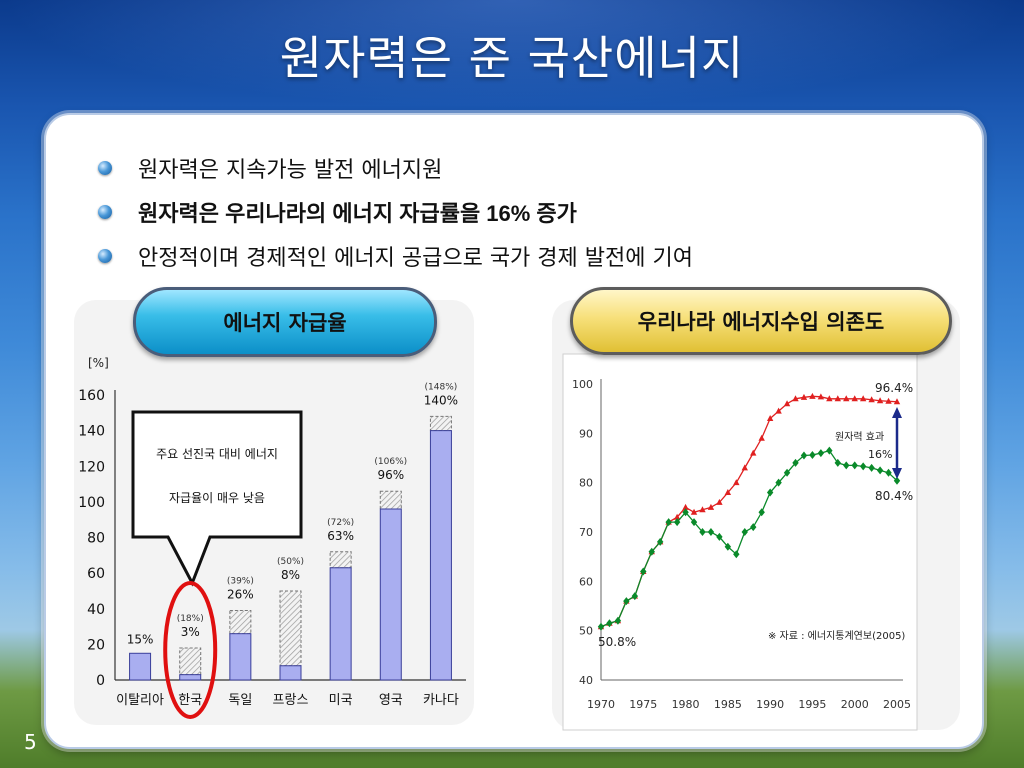 This screenshot has height=768, width=1024. Describe the element at coordinates (880, 454) in the screenshot. I see `effect-value: 16%` at that location.